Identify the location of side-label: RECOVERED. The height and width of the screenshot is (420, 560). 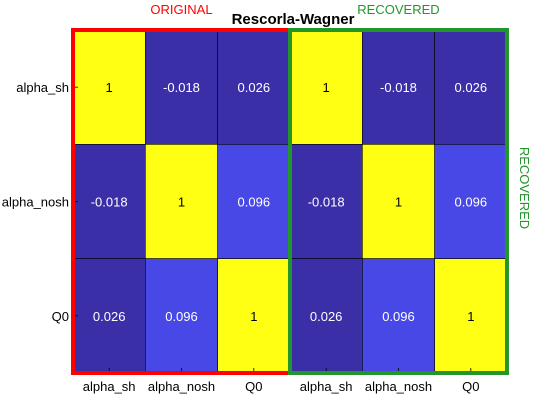
(524, 188).